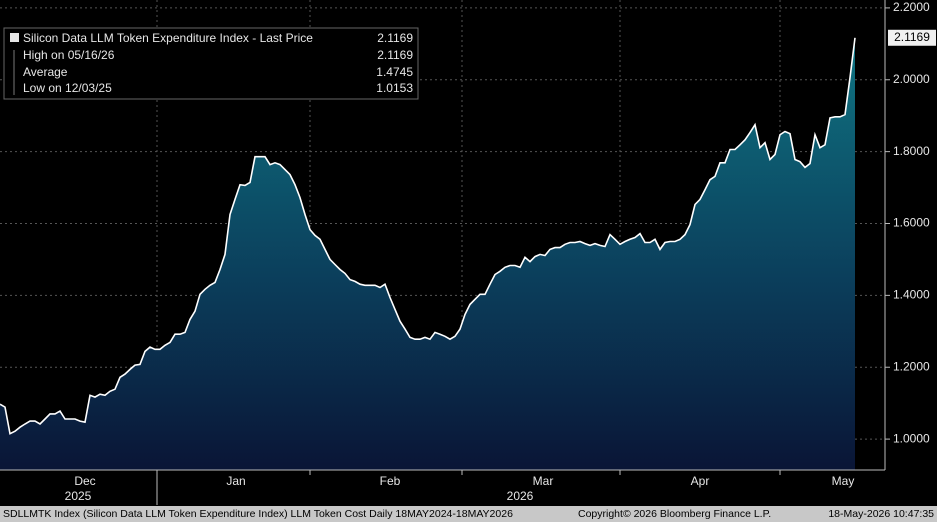 The image size is (937, 522). I want to click on y-tick-label: 1.4000, so click(911, 295).